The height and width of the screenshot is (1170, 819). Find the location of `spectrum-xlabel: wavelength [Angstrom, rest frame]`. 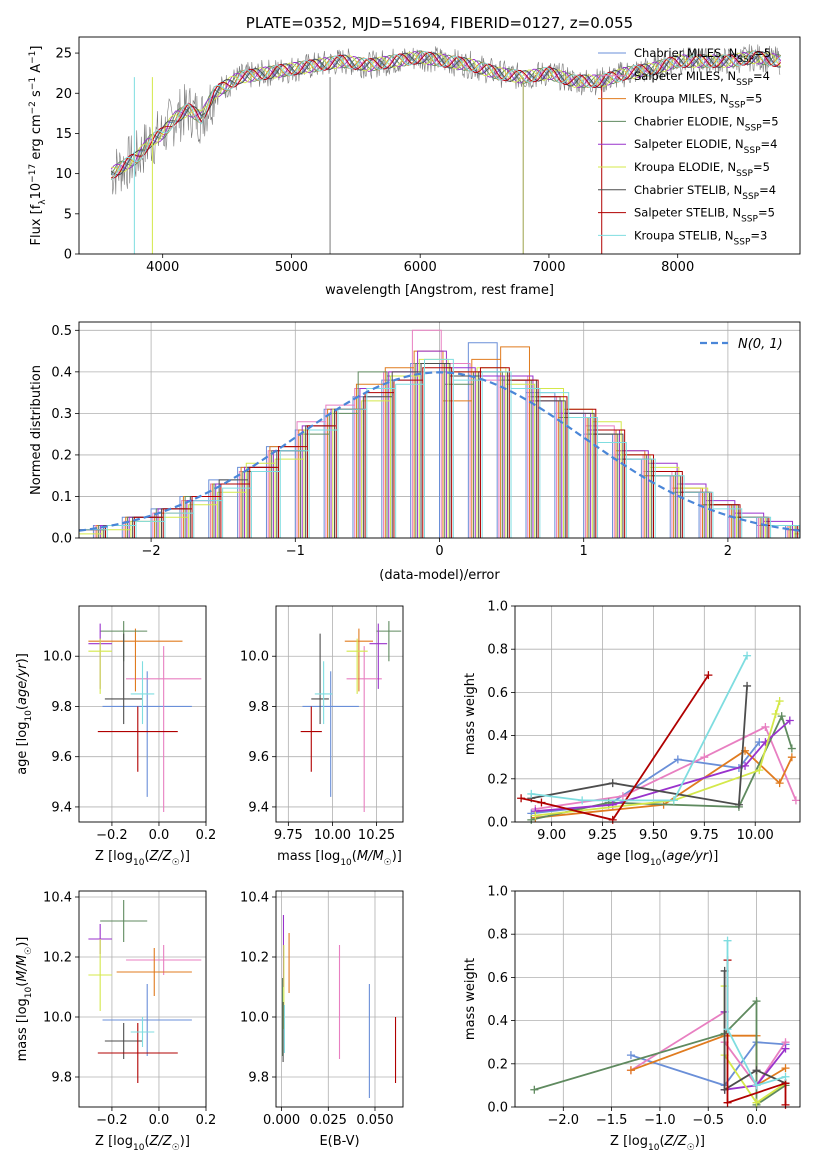

spectrum-xlabel: wavelength [Angstrom, rest frame] is located at coordinates (439, 290).